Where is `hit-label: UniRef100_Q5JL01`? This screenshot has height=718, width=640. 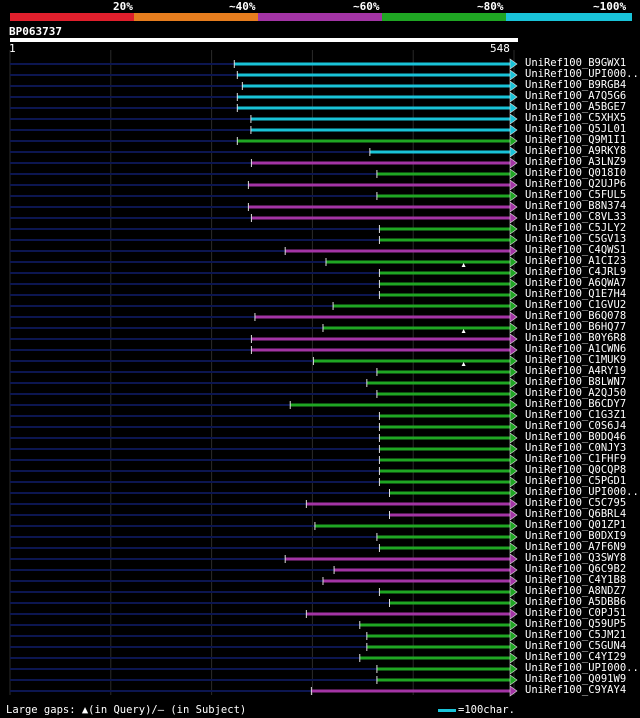
hit-label: UniRef100_Q5JL01 is located at coordinates (576, 129).